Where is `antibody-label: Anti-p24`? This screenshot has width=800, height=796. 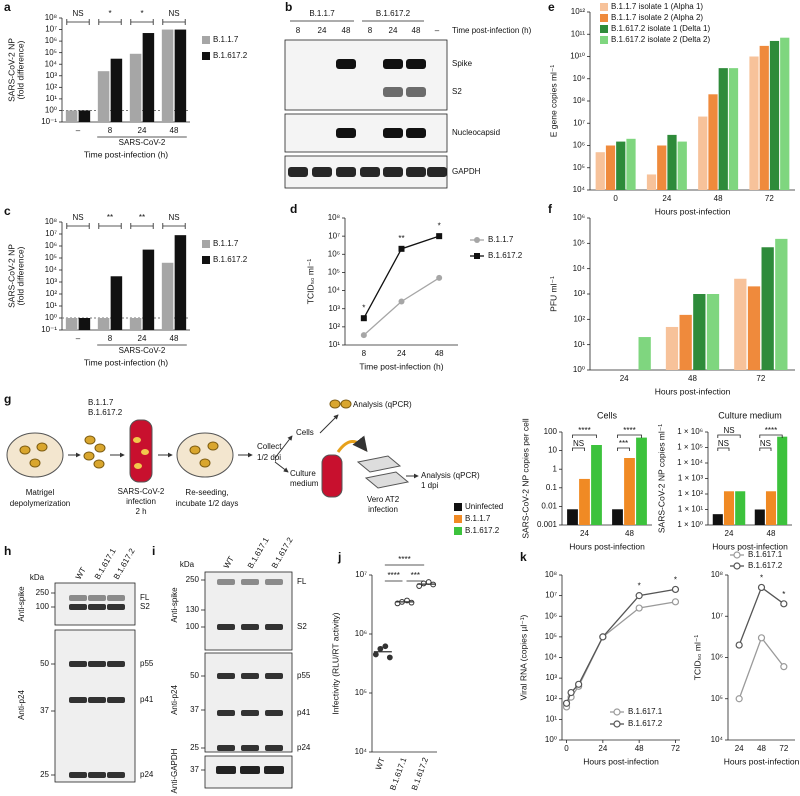
antibody-label: Anti-p24 is located at coordinates (174, 700).